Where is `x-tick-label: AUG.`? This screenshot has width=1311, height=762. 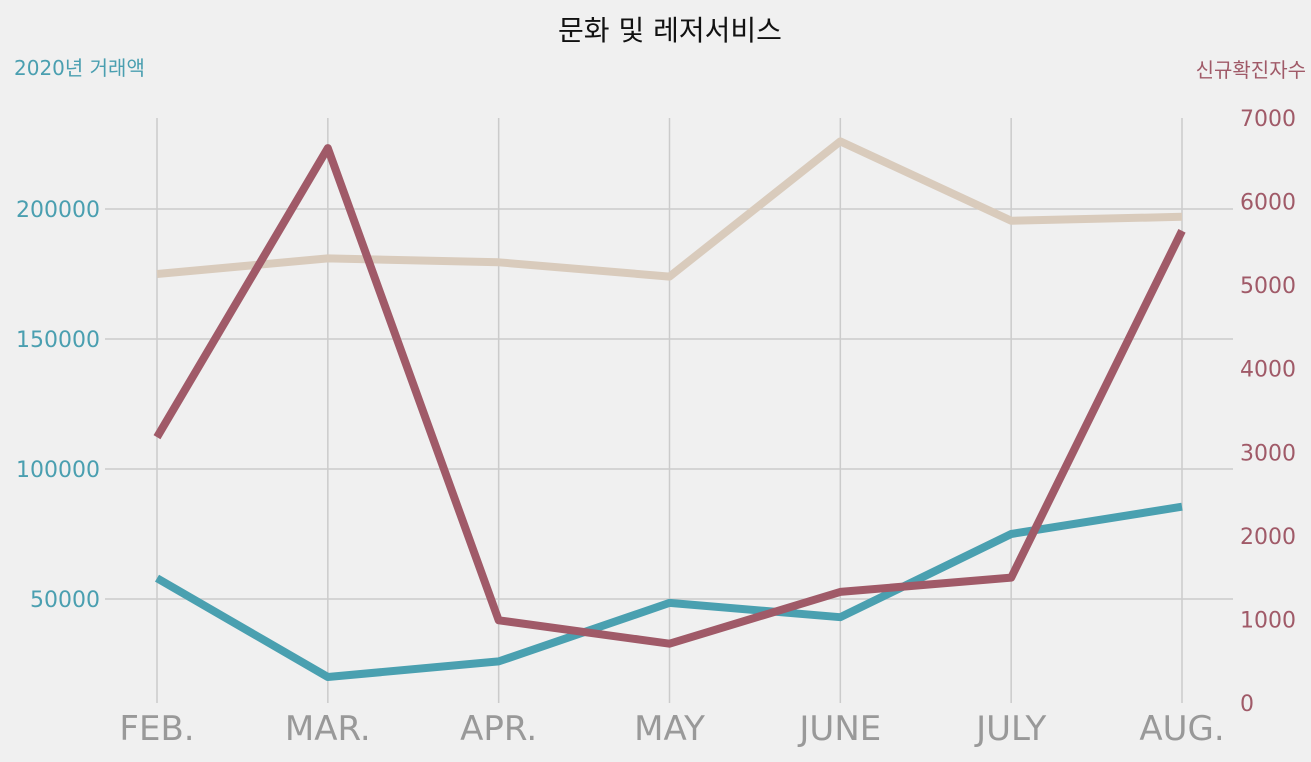
x-tick-label: AUG. is located at coordinates (1181, 729).